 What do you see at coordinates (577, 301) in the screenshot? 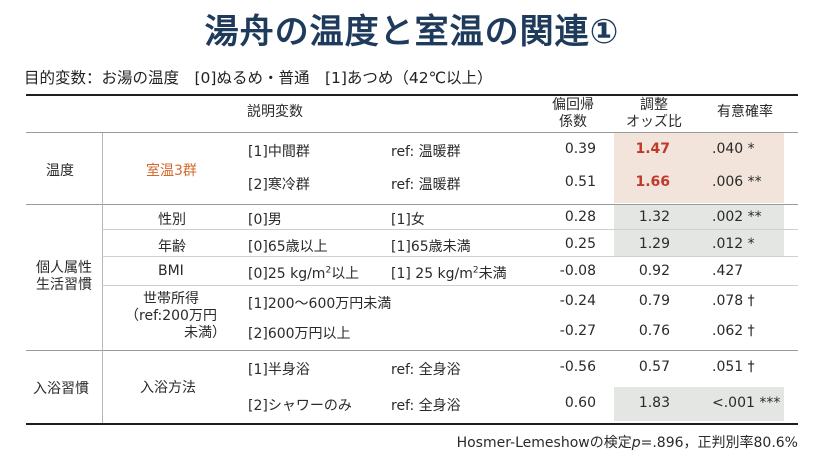
I see `row-coefficient: -0.24` at bounding box center [577, 301].